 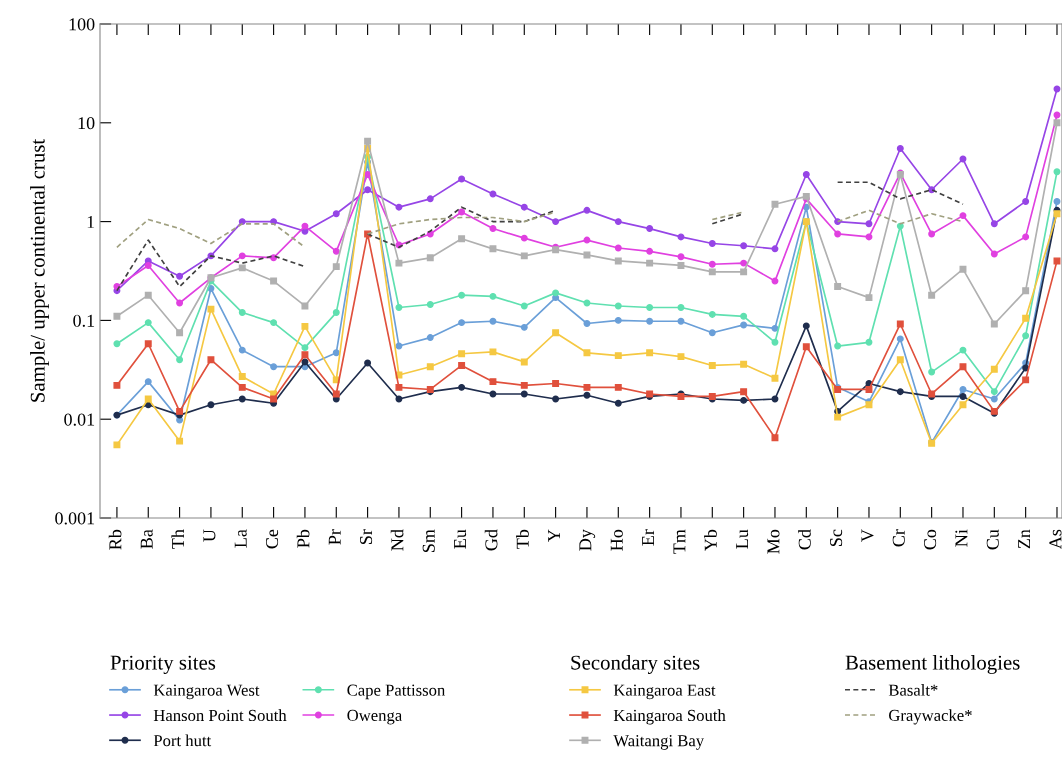 What do you see at coordinates (659, 742) in the screenshot?
I see `legend-label: Waitangi Bay` at bounding box center [659, 742].